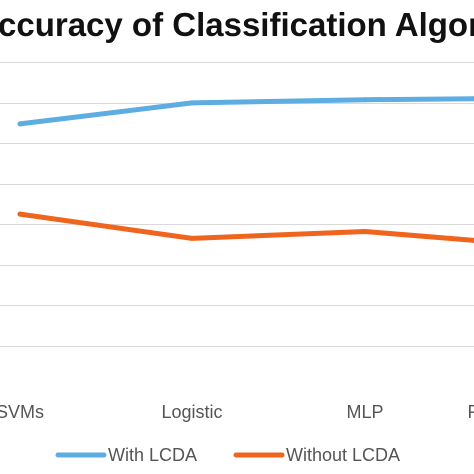 This screenshot has width=474, height=474. I want to click on legend-label-with-lcda: With LCDA, so click(152, 455).